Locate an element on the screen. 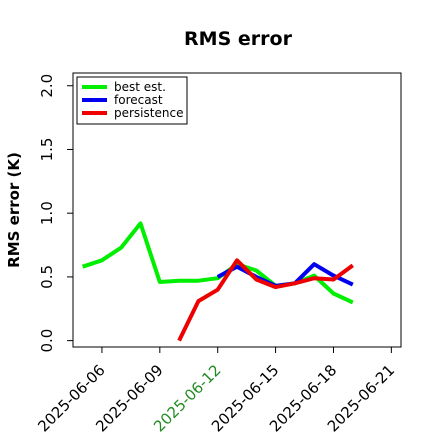 The height and width of the screenshot is (440, 440). y-tick-label: 2.0 is located at coordinates (47, 86).